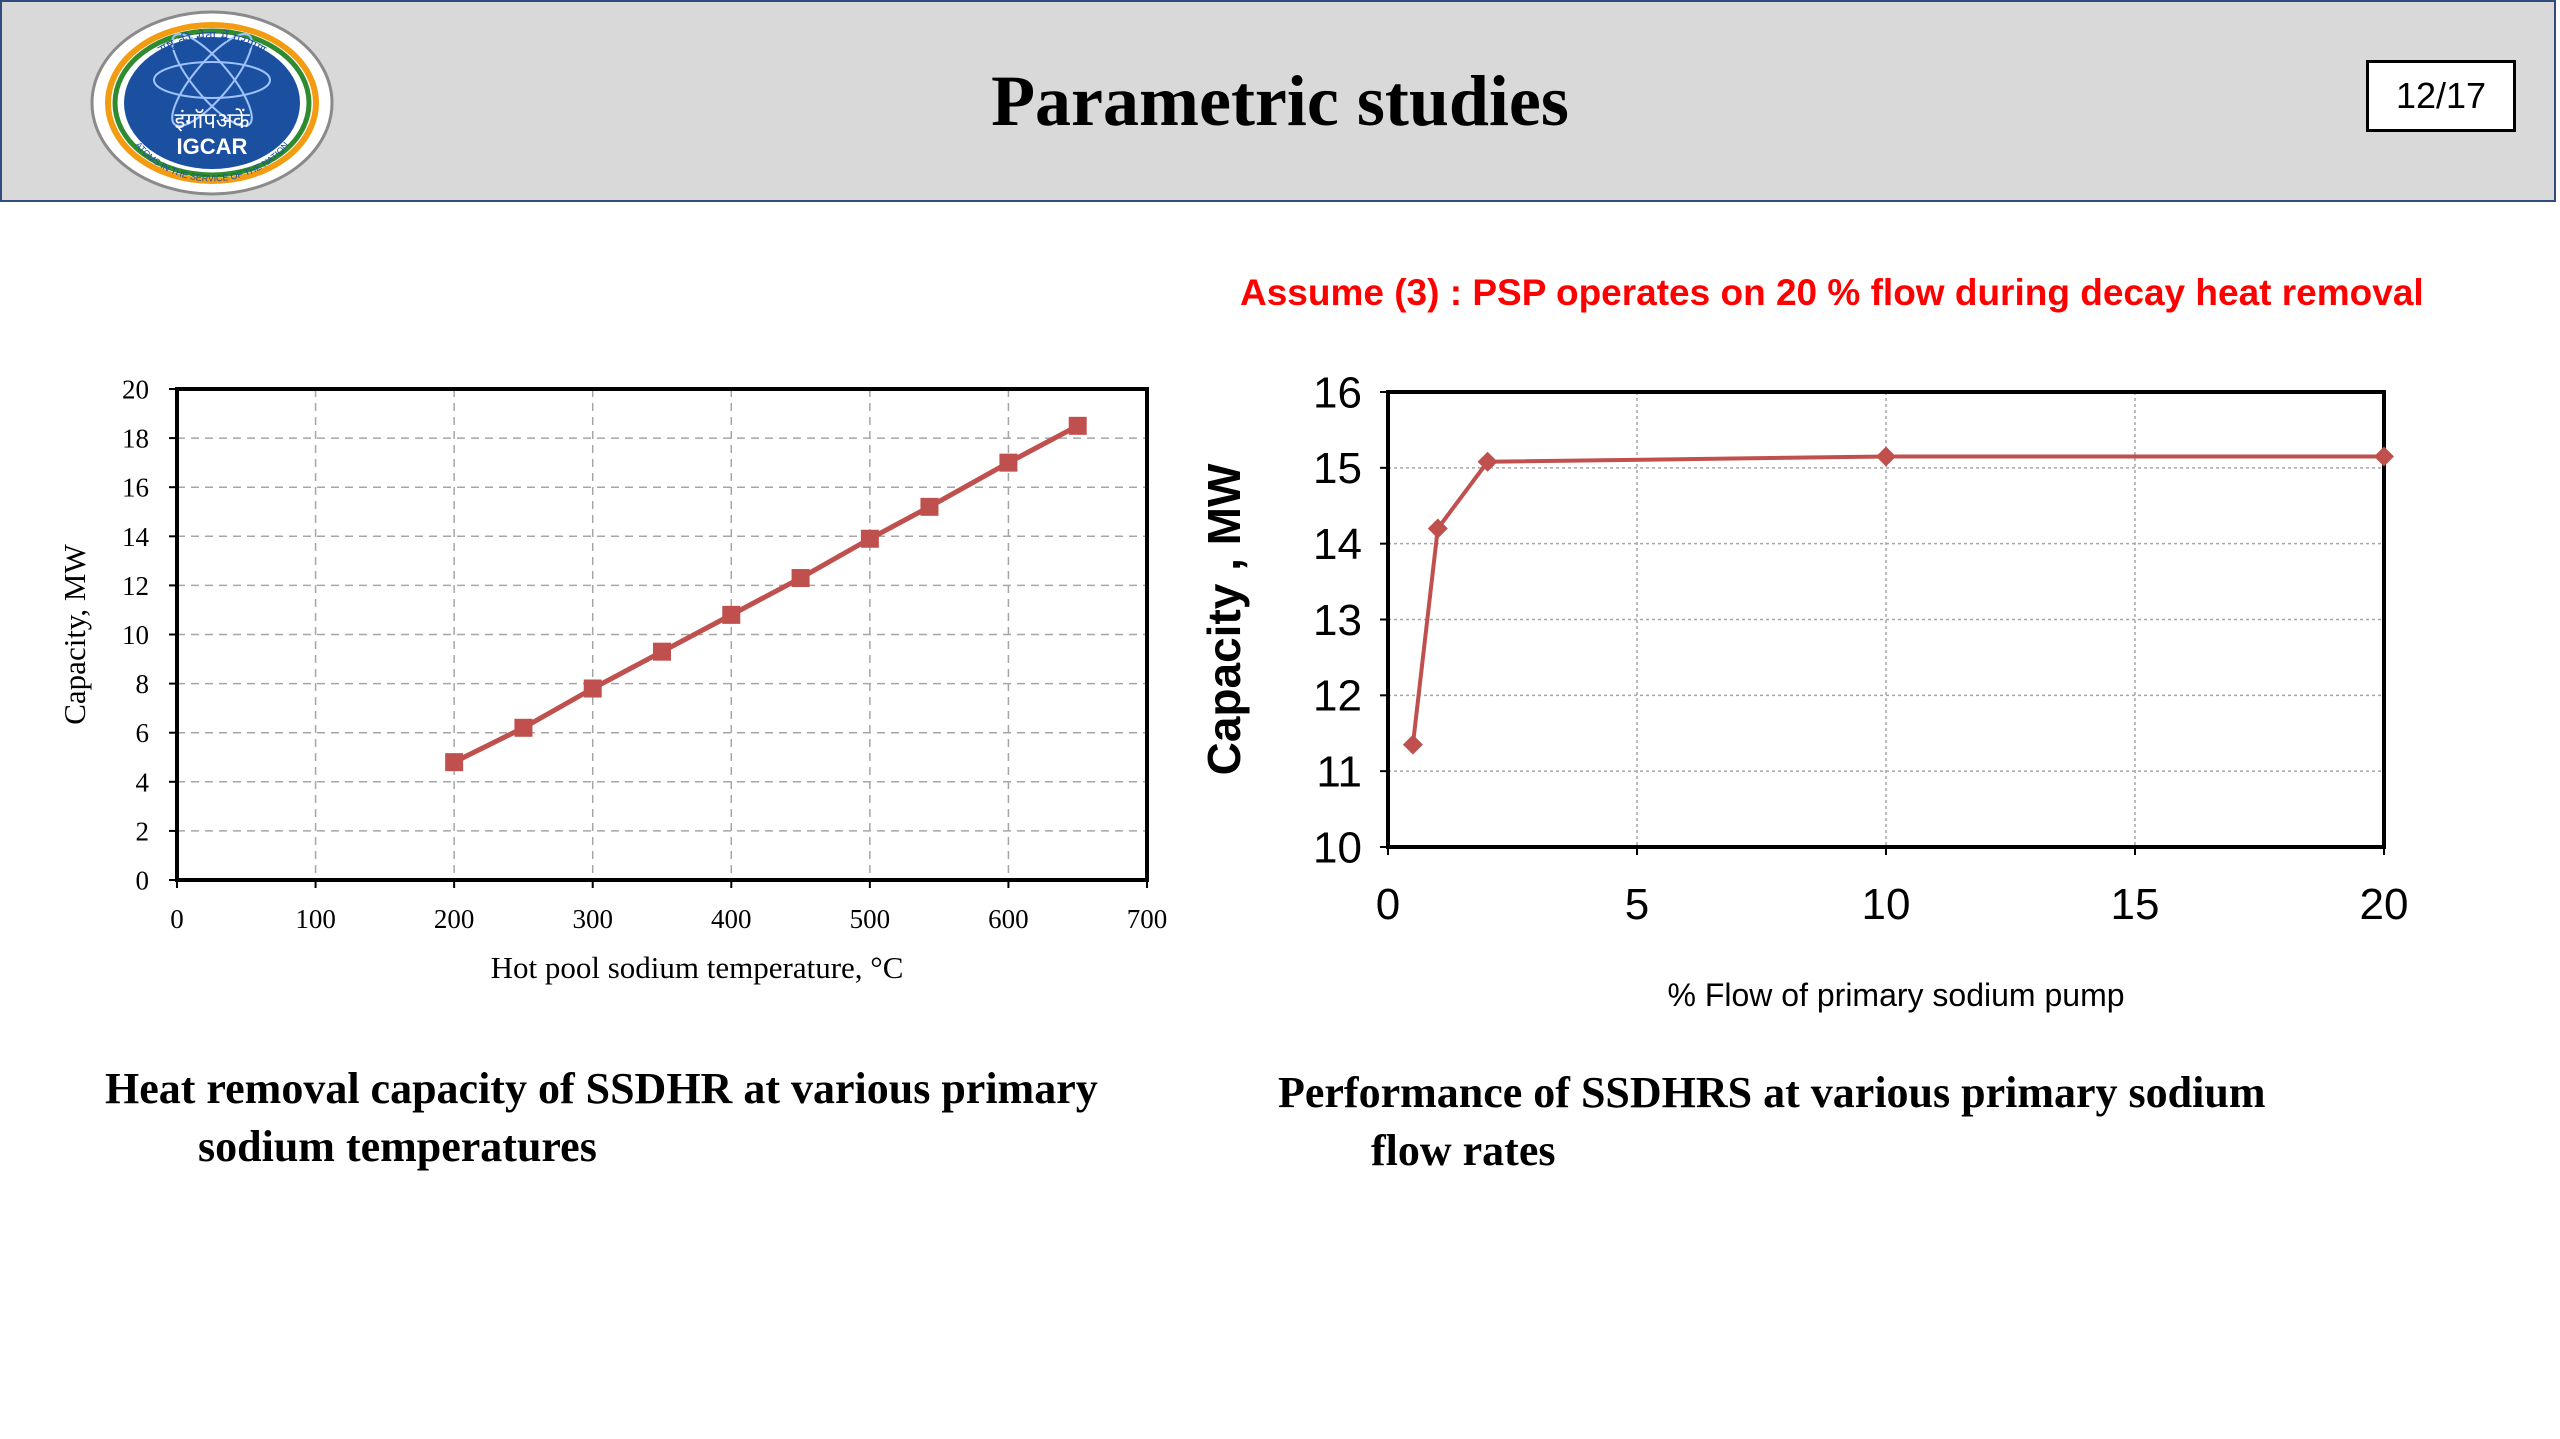  What do you see at coordinates (143, 831) in the screenshot?
I see `y-tick-label: 2` at bounding box center [143, 831].